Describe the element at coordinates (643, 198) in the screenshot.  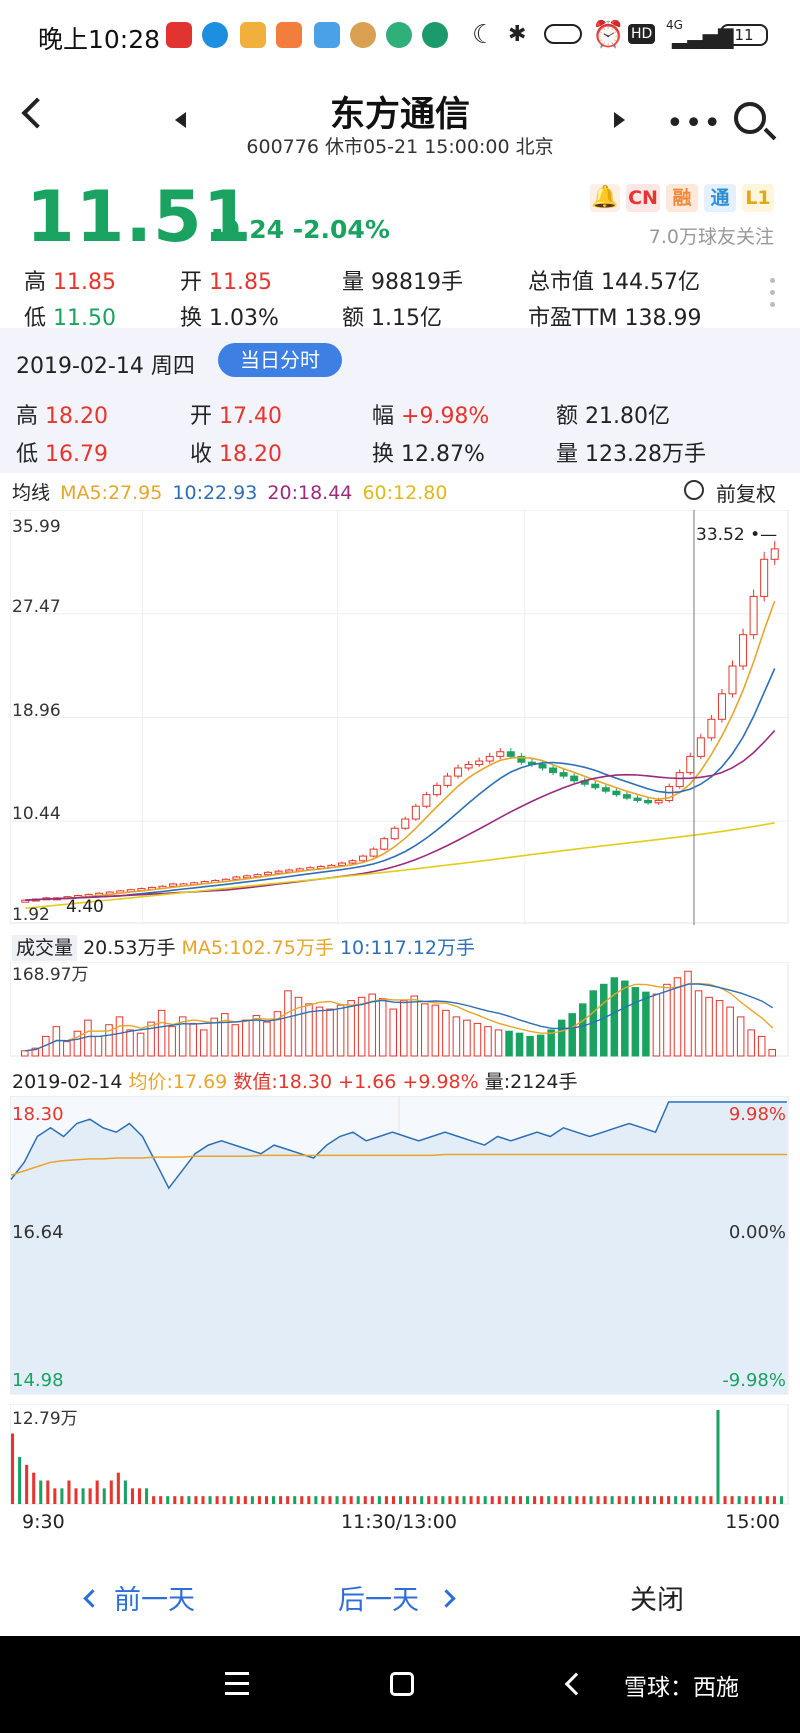
I see `badge-cn: CN` at that location.